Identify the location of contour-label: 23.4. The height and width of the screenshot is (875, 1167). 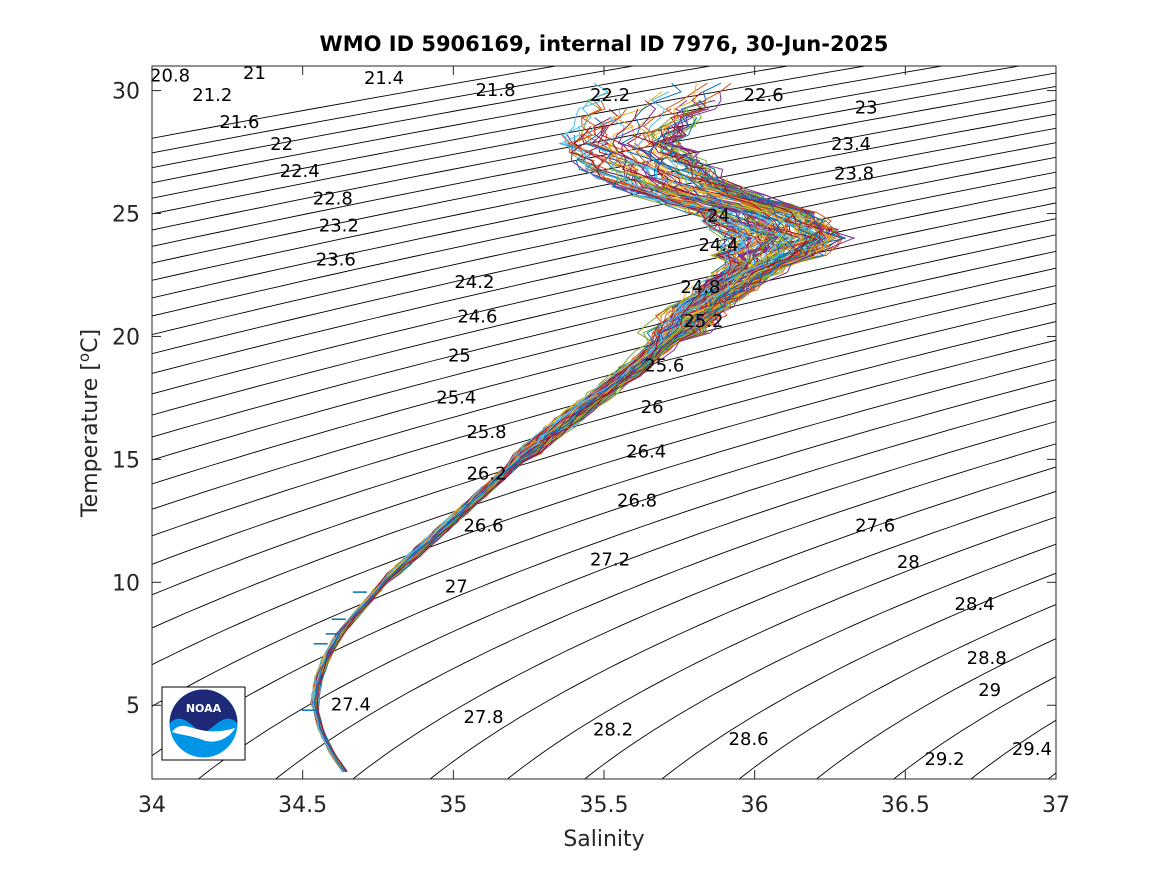
(851, 144).